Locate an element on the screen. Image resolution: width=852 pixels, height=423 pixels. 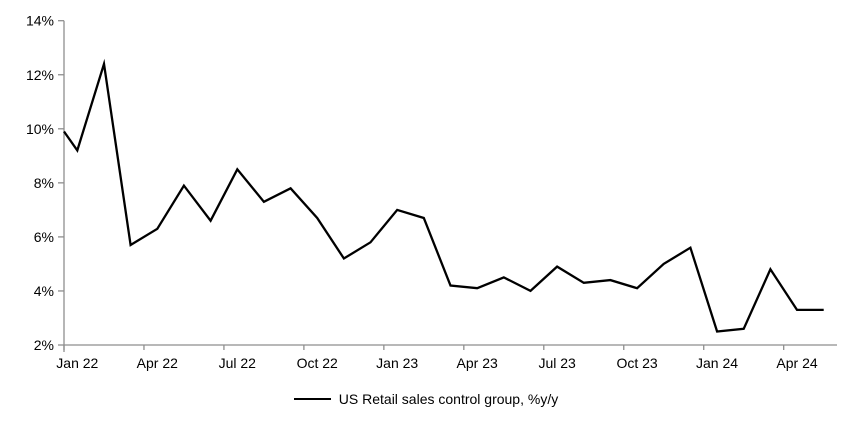
legend-line-marker is located at coordinates (312, 399).